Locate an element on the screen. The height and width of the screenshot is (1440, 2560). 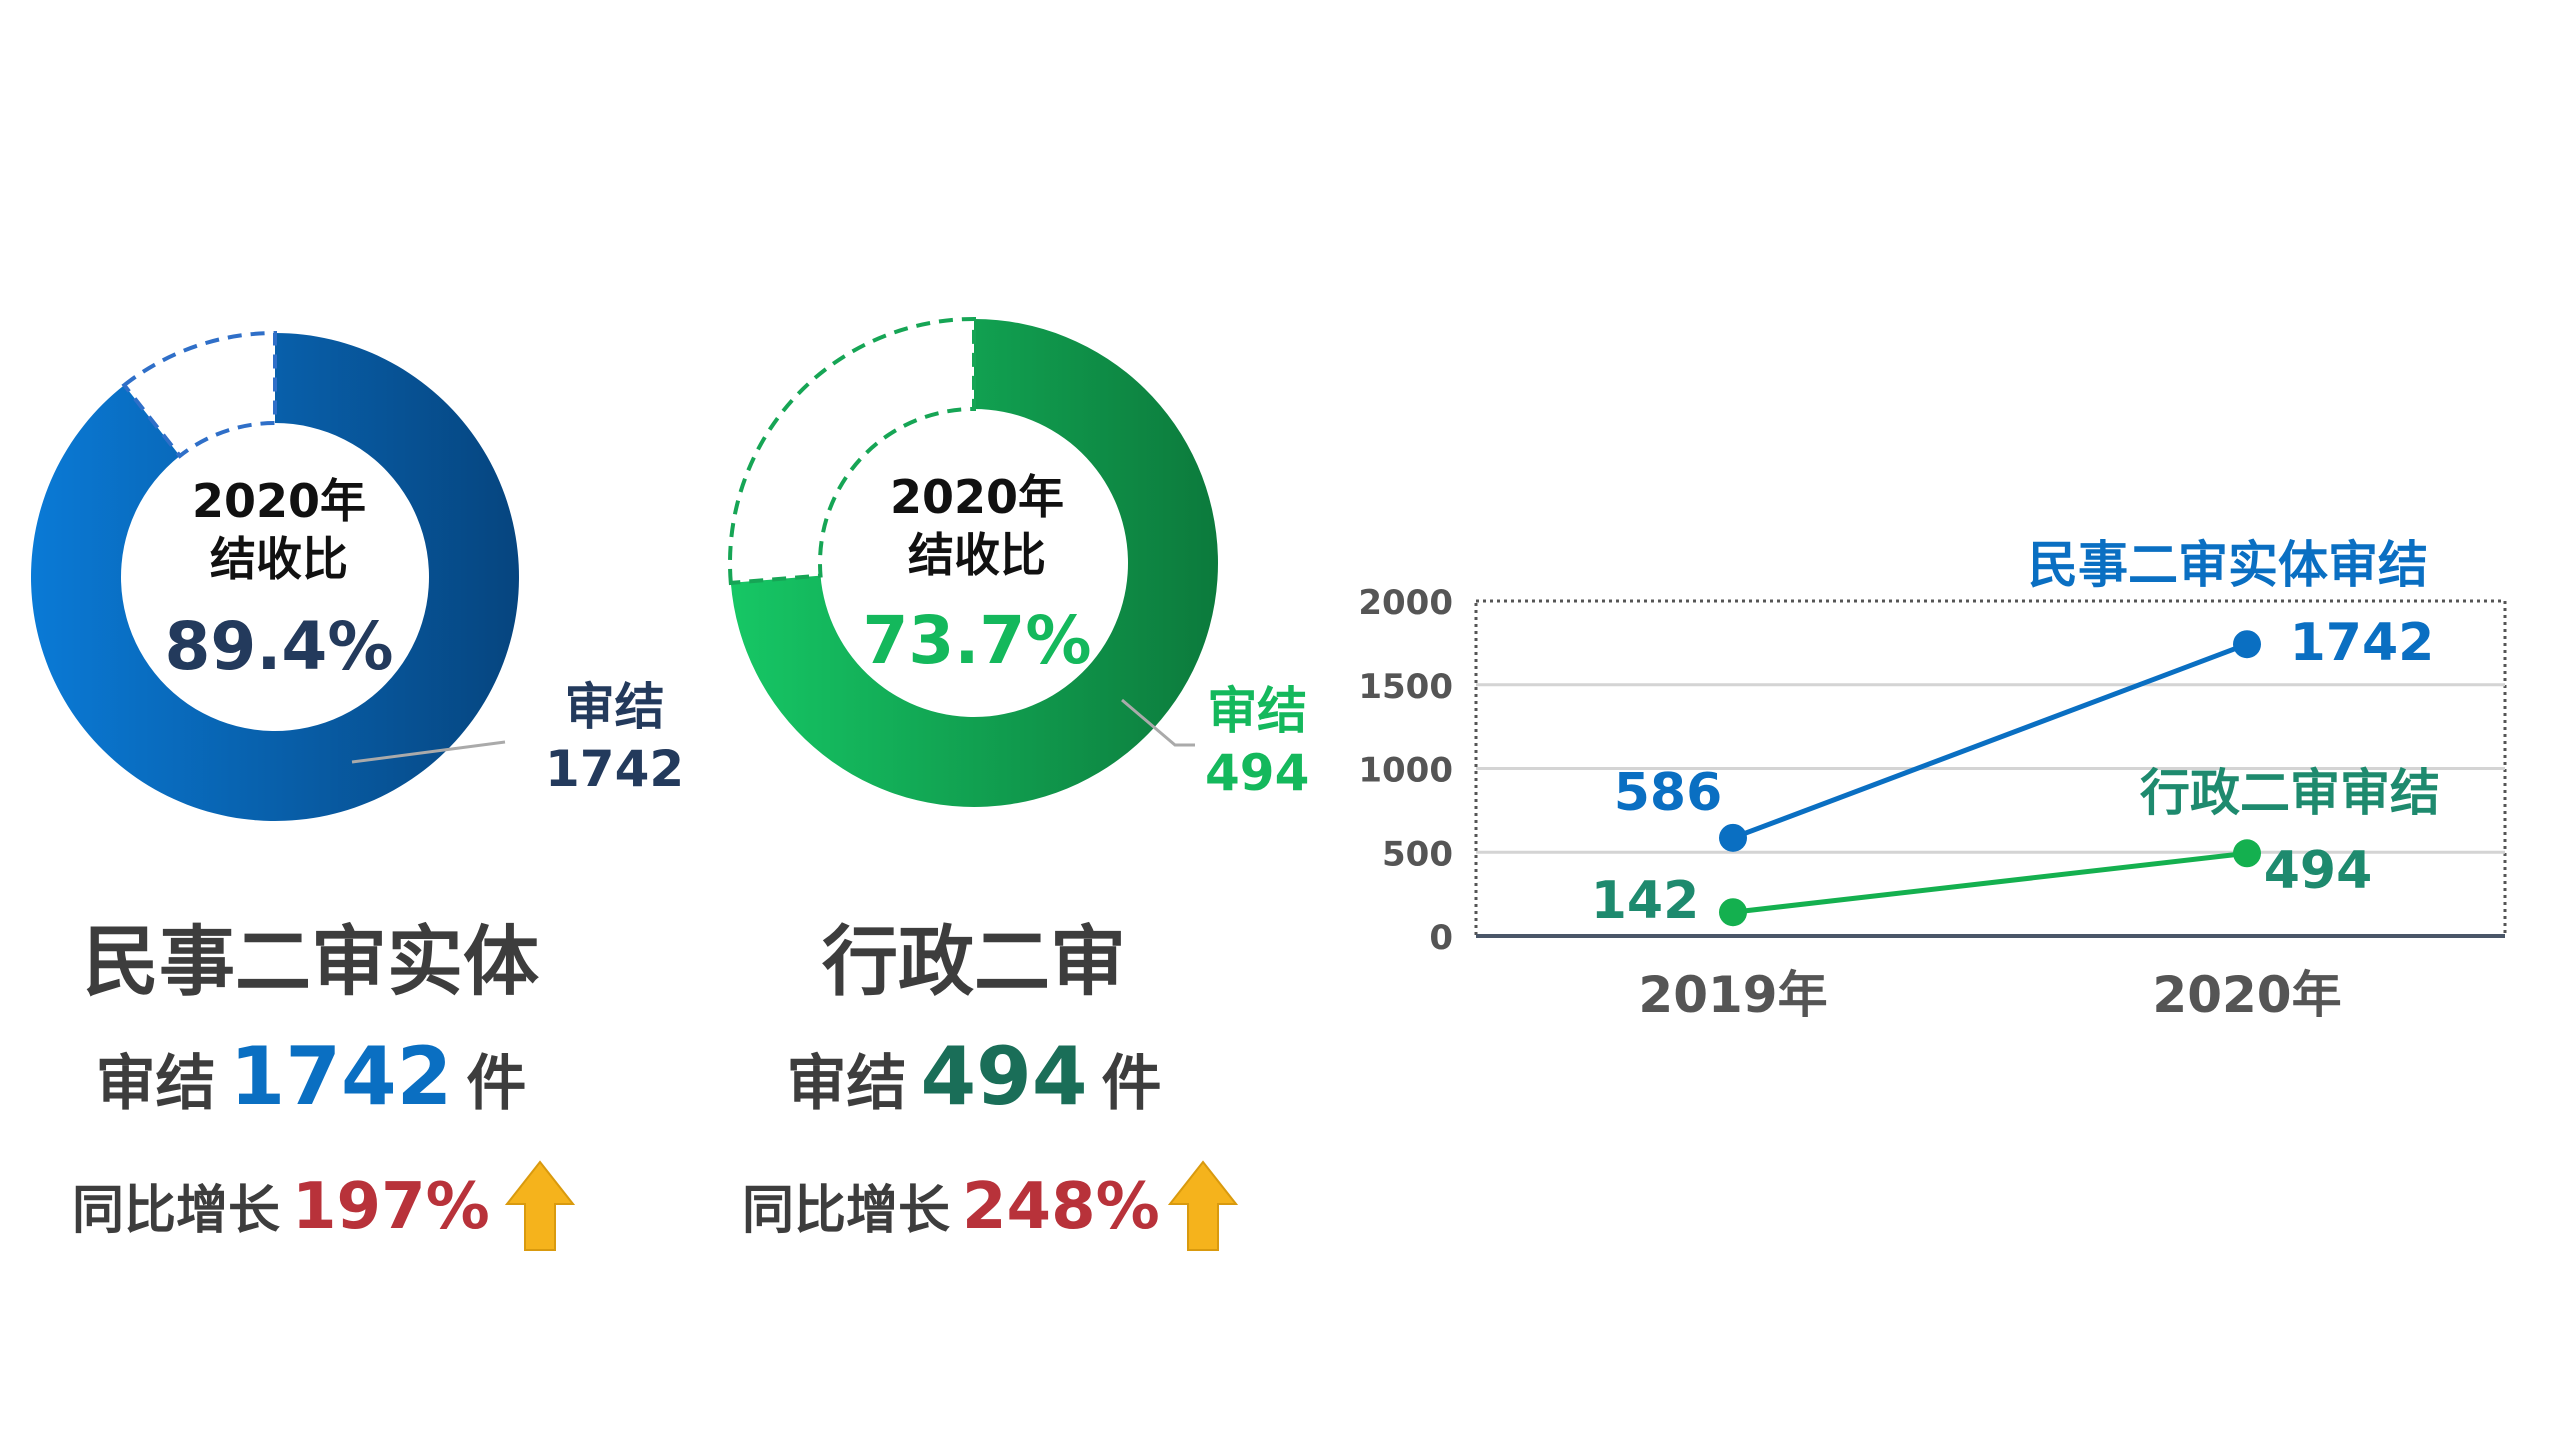
series-legend-label: 民事二审实体审结 is located at coordinates (2228, 565).